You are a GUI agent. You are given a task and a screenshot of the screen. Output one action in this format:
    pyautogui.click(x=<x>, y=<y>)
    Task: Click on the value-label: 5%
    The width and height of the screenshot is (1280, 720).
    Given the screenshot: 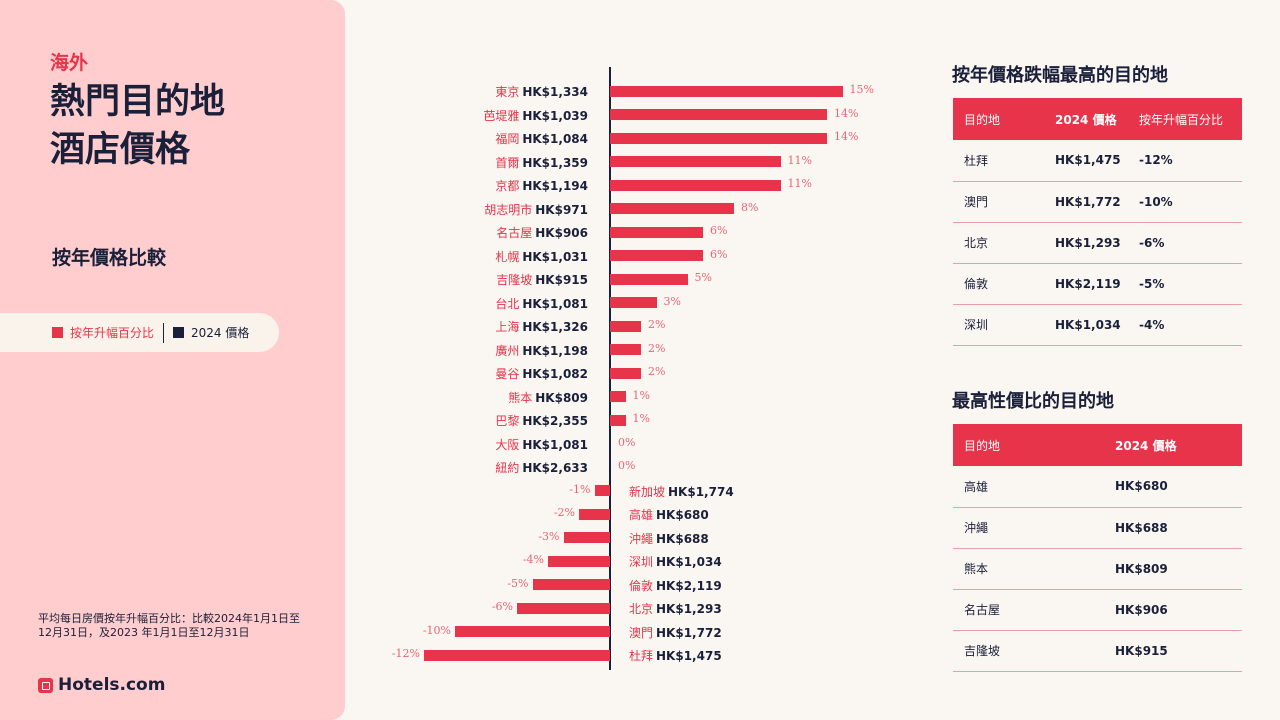 What is the action you would take?
    pyautogui.click(x=703, y=277)
    